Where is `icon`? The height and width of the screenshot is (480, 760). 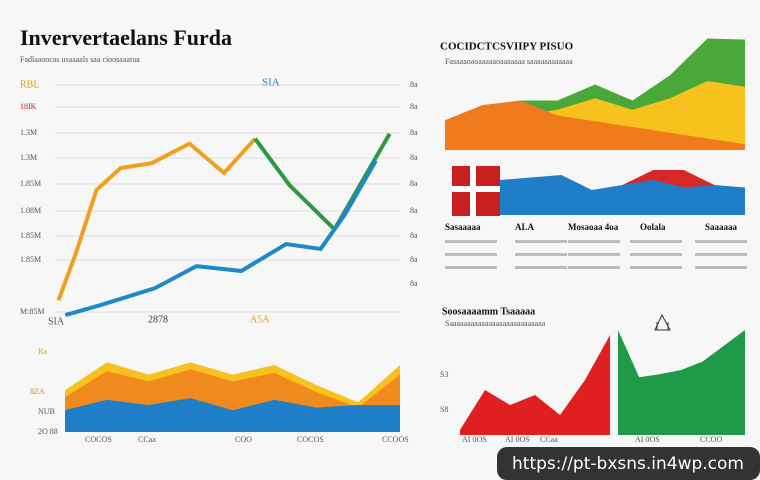 icon is located at coordinates (662, 322).